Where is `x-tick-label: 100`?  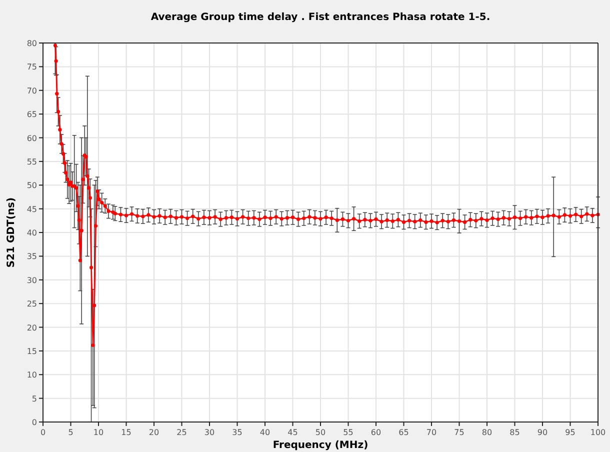
x-tick-label: 100 is located at coordinates (598, 432).